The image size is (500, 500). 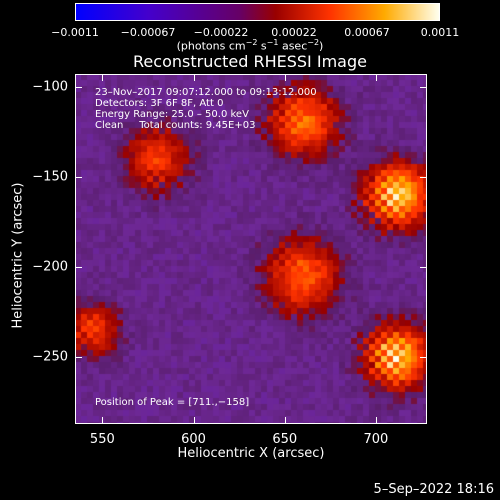 What do you see at coordinates (206, 92) in the screenshot?
I see `annotation-time-range: 23–Nov–2017 09:07:12.000 to 09:13:12.000` at bounding box center [206, 92].